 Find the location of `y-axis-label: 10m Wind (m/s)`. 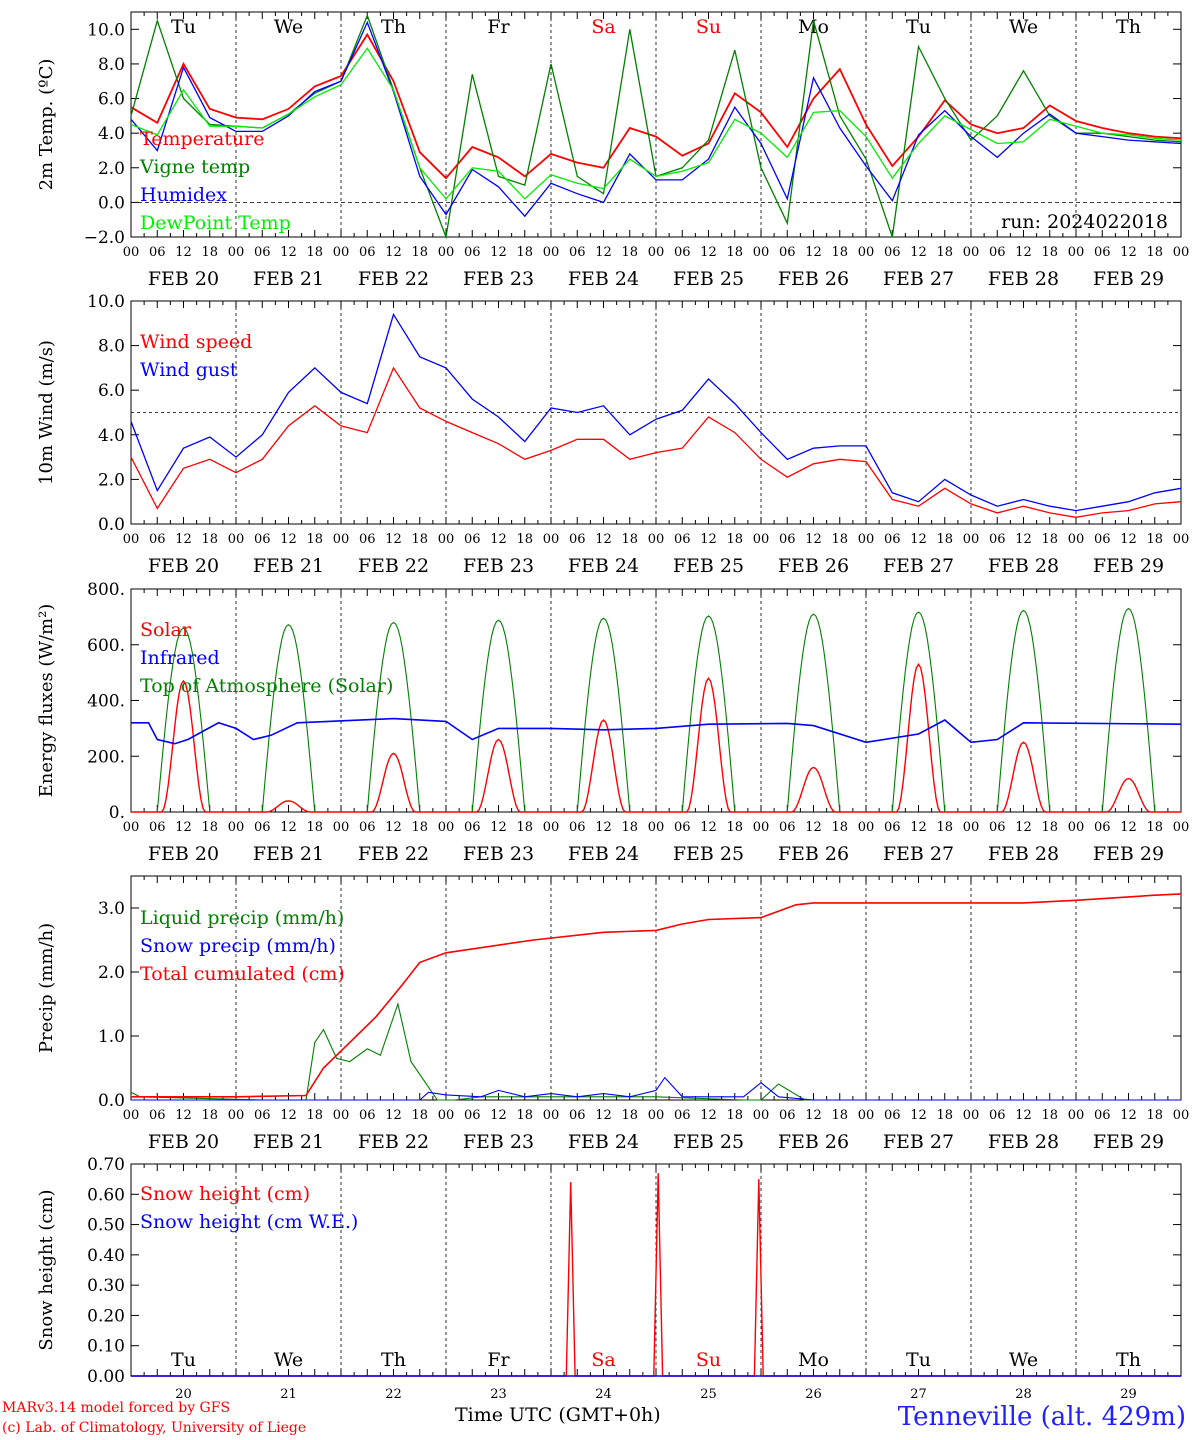

y-axis-label: 10m Wind (m/s) is located at coordinates (46, 412).